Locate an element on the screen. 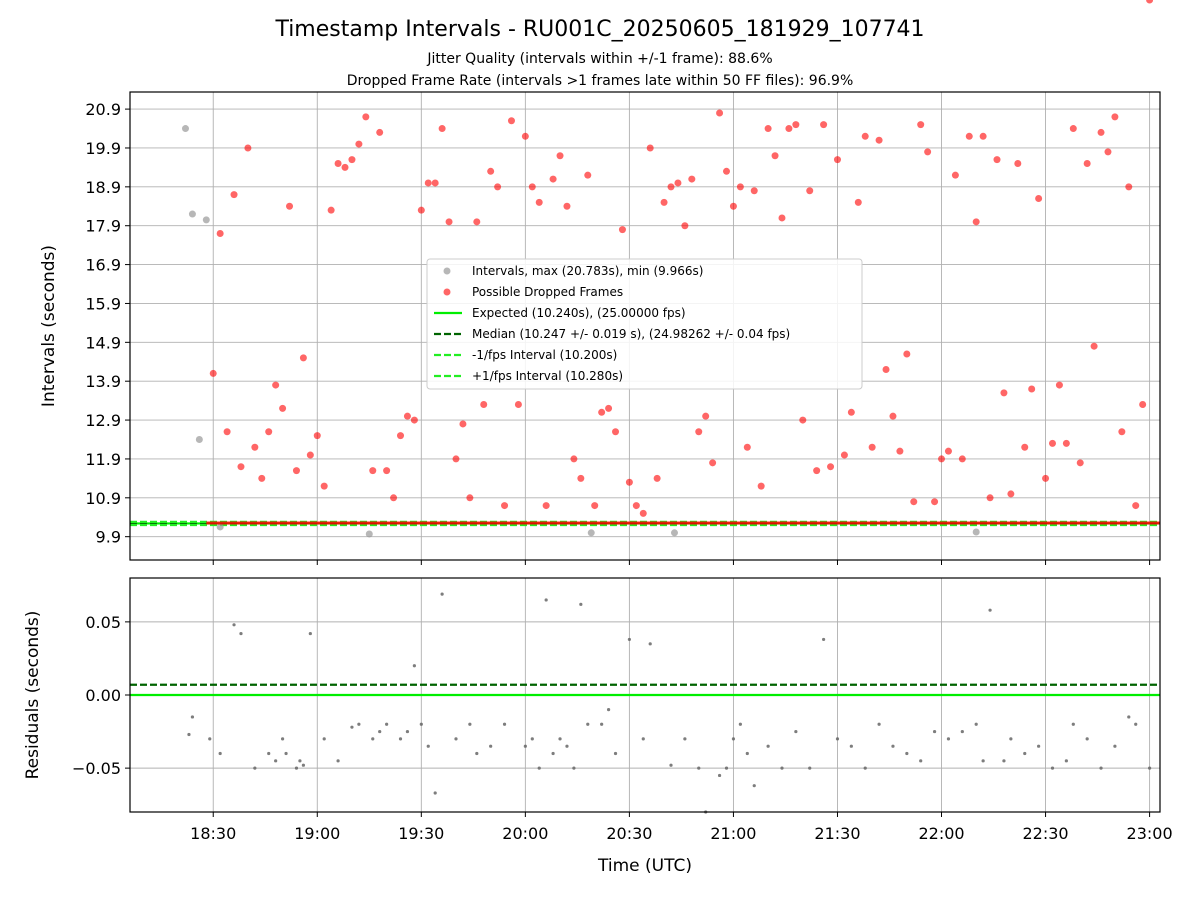  x-tick-label: 23:00 is located at coordinates (1150, 833).